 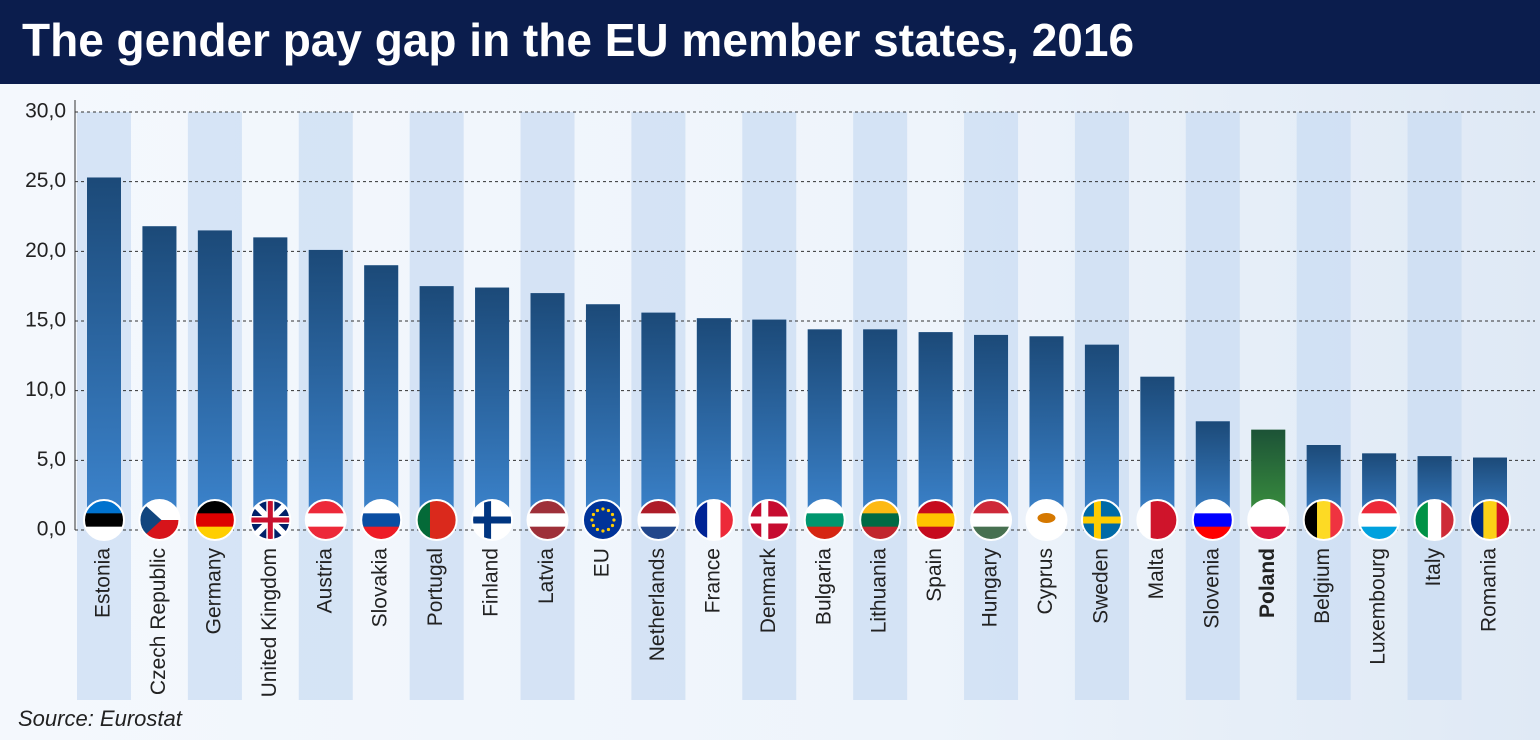 What do you see at coordinates (990, 588) in the screenshot?
I see `x-tick-label: Hungary` at bounding box center [990, 588].